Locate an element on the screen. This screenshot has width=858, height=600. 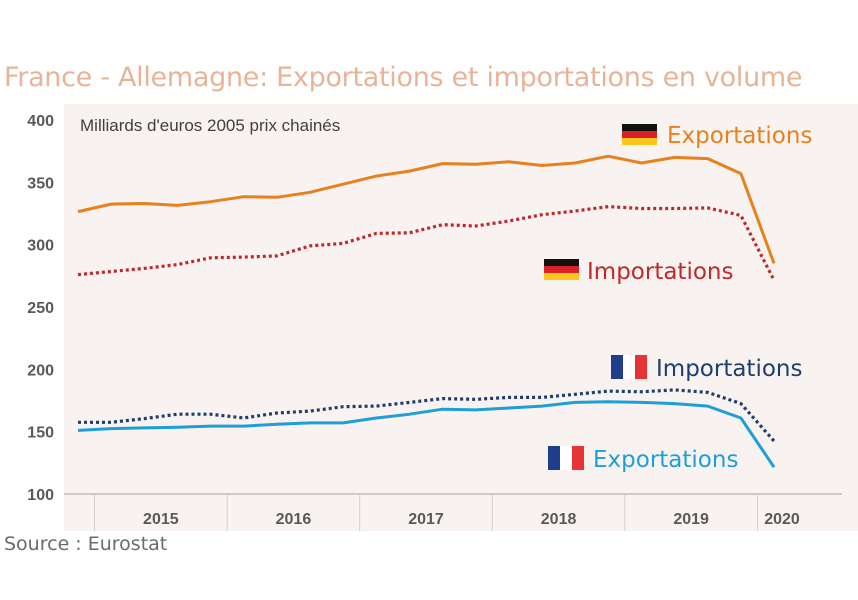
source-note: Source : Eurostat is located at coordinates (86, 544).